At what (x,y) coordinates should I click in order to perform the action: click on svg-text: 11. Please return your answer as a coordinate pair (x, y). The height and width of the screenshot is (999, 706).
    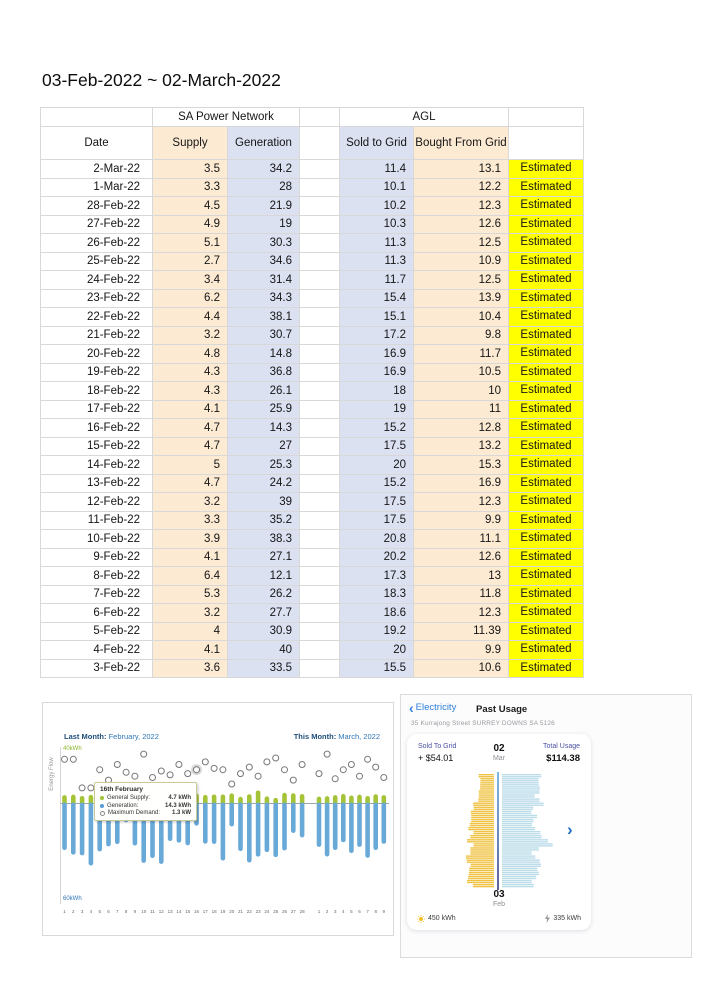
    Looking at the image, I should click on (152, 911).